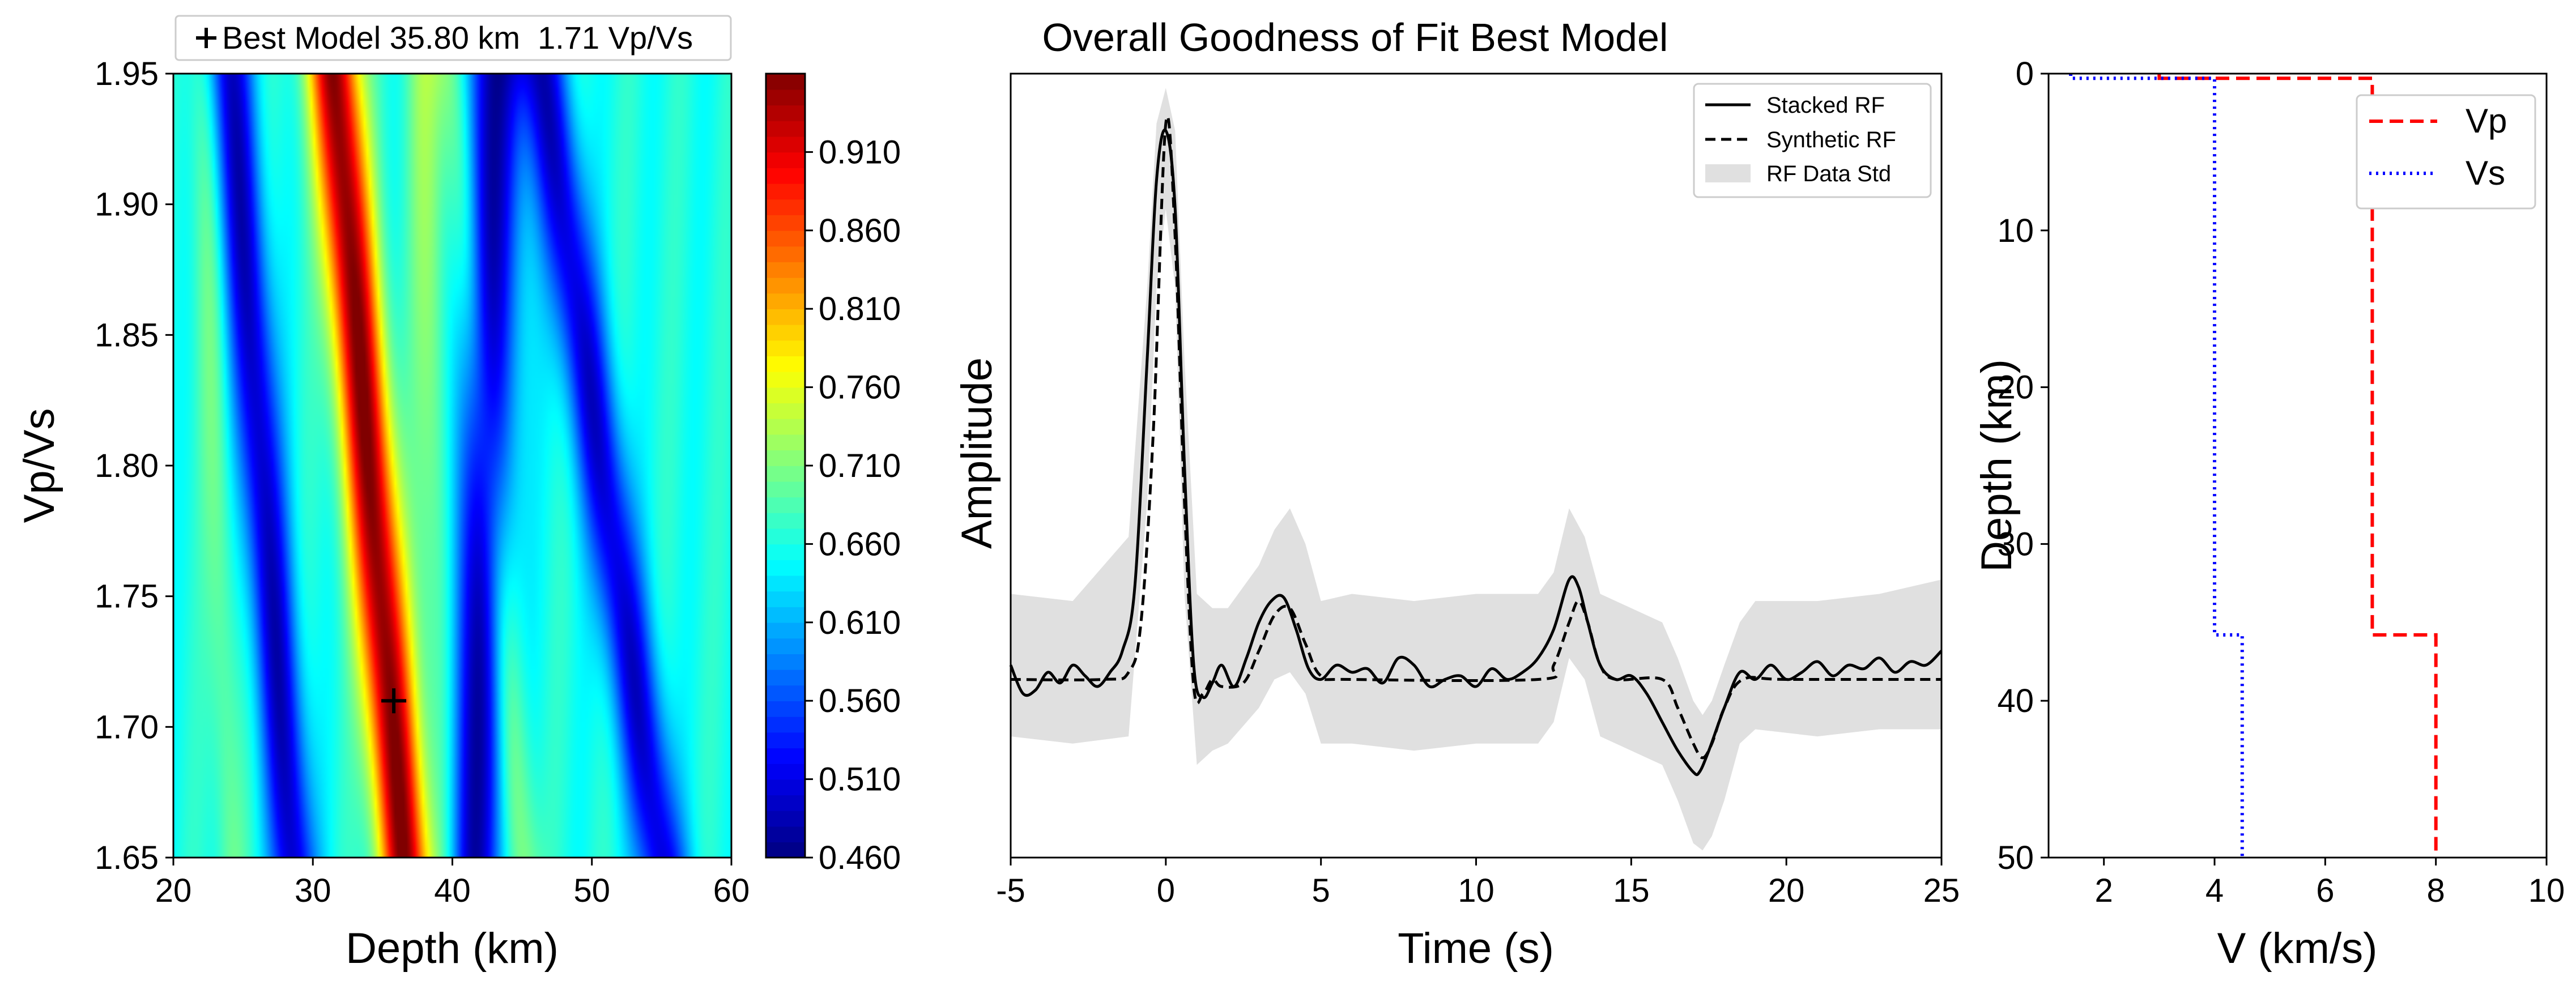 The height and width of the screenshot is (1002, 2576). I want to click on legend-stacked-rf: Stacked RF, so click(1826, 105).